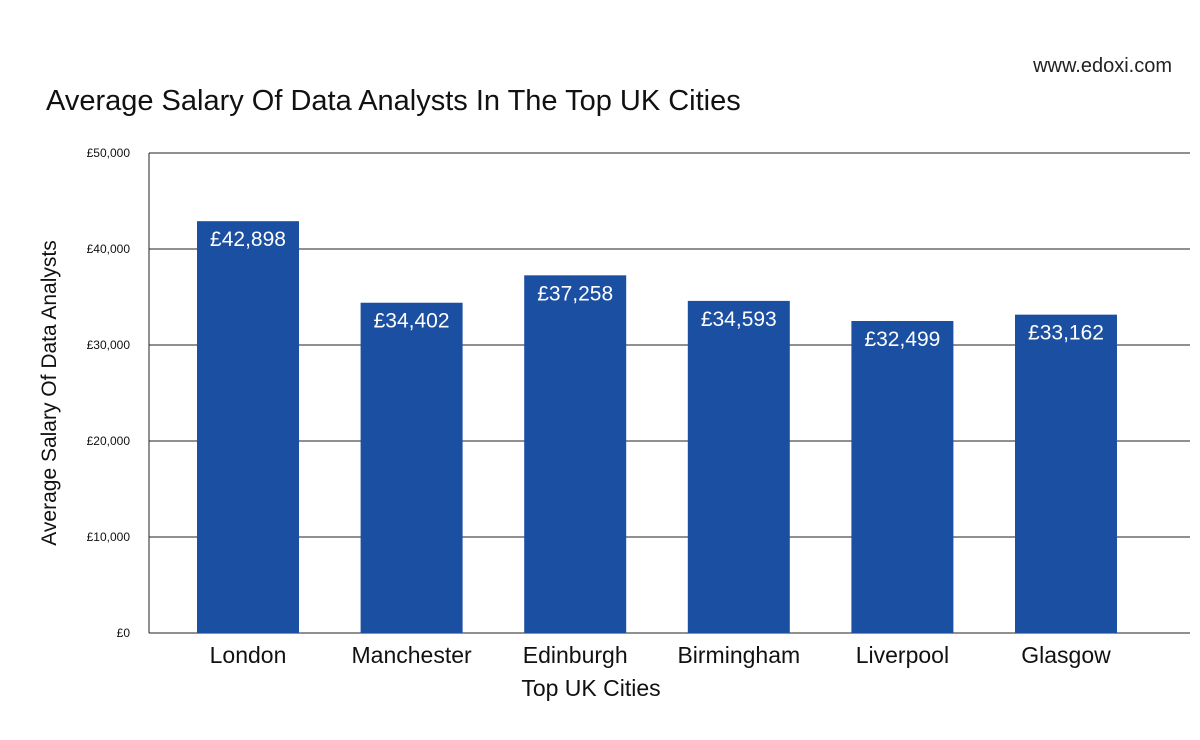  I want to click on y-axis-title: Average Salary Of Data Analysts, so click(49, 392).